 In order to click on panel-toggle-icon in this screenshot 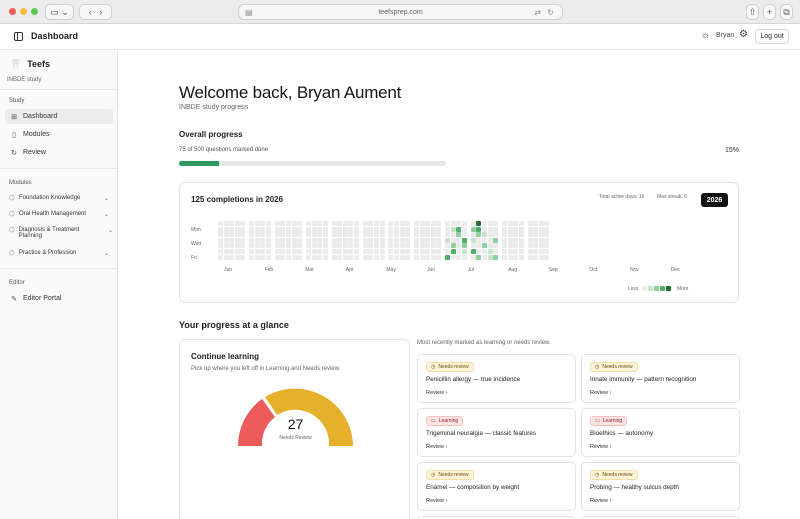, I will do `click(18, 36)`.